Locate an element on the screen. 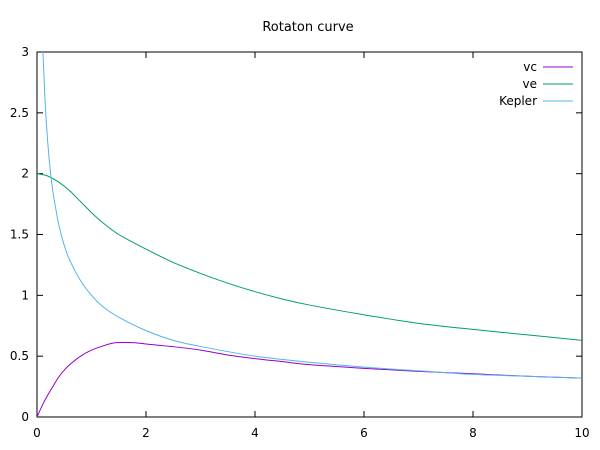 This screenshot has width=600, height=450. legend-label: ve is located at coordinates (530, 84).